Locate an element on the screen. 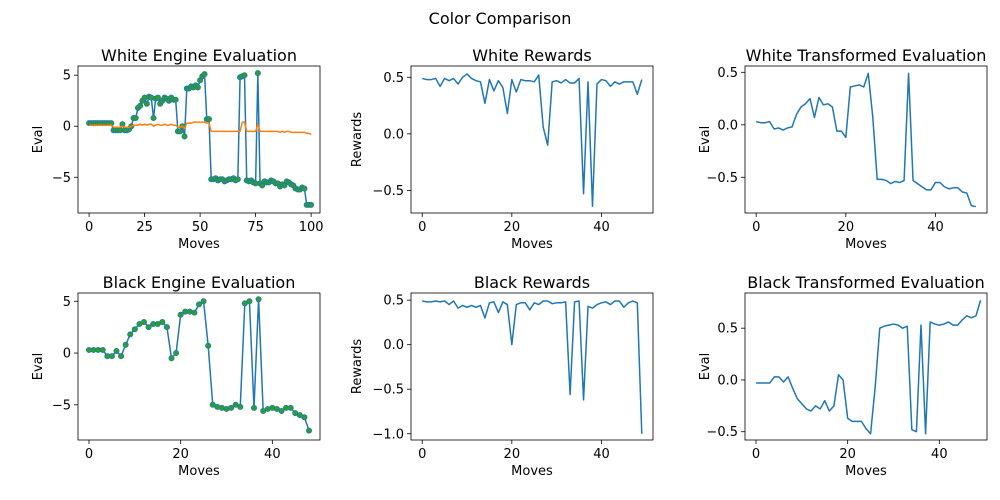 The width and height of the screenshot is (1000, 500). subplot-white-rewards: 0 20 40 −0.5 0.0 0.5 White Rewards Moves Rewards is located at coordinates (502, 149).